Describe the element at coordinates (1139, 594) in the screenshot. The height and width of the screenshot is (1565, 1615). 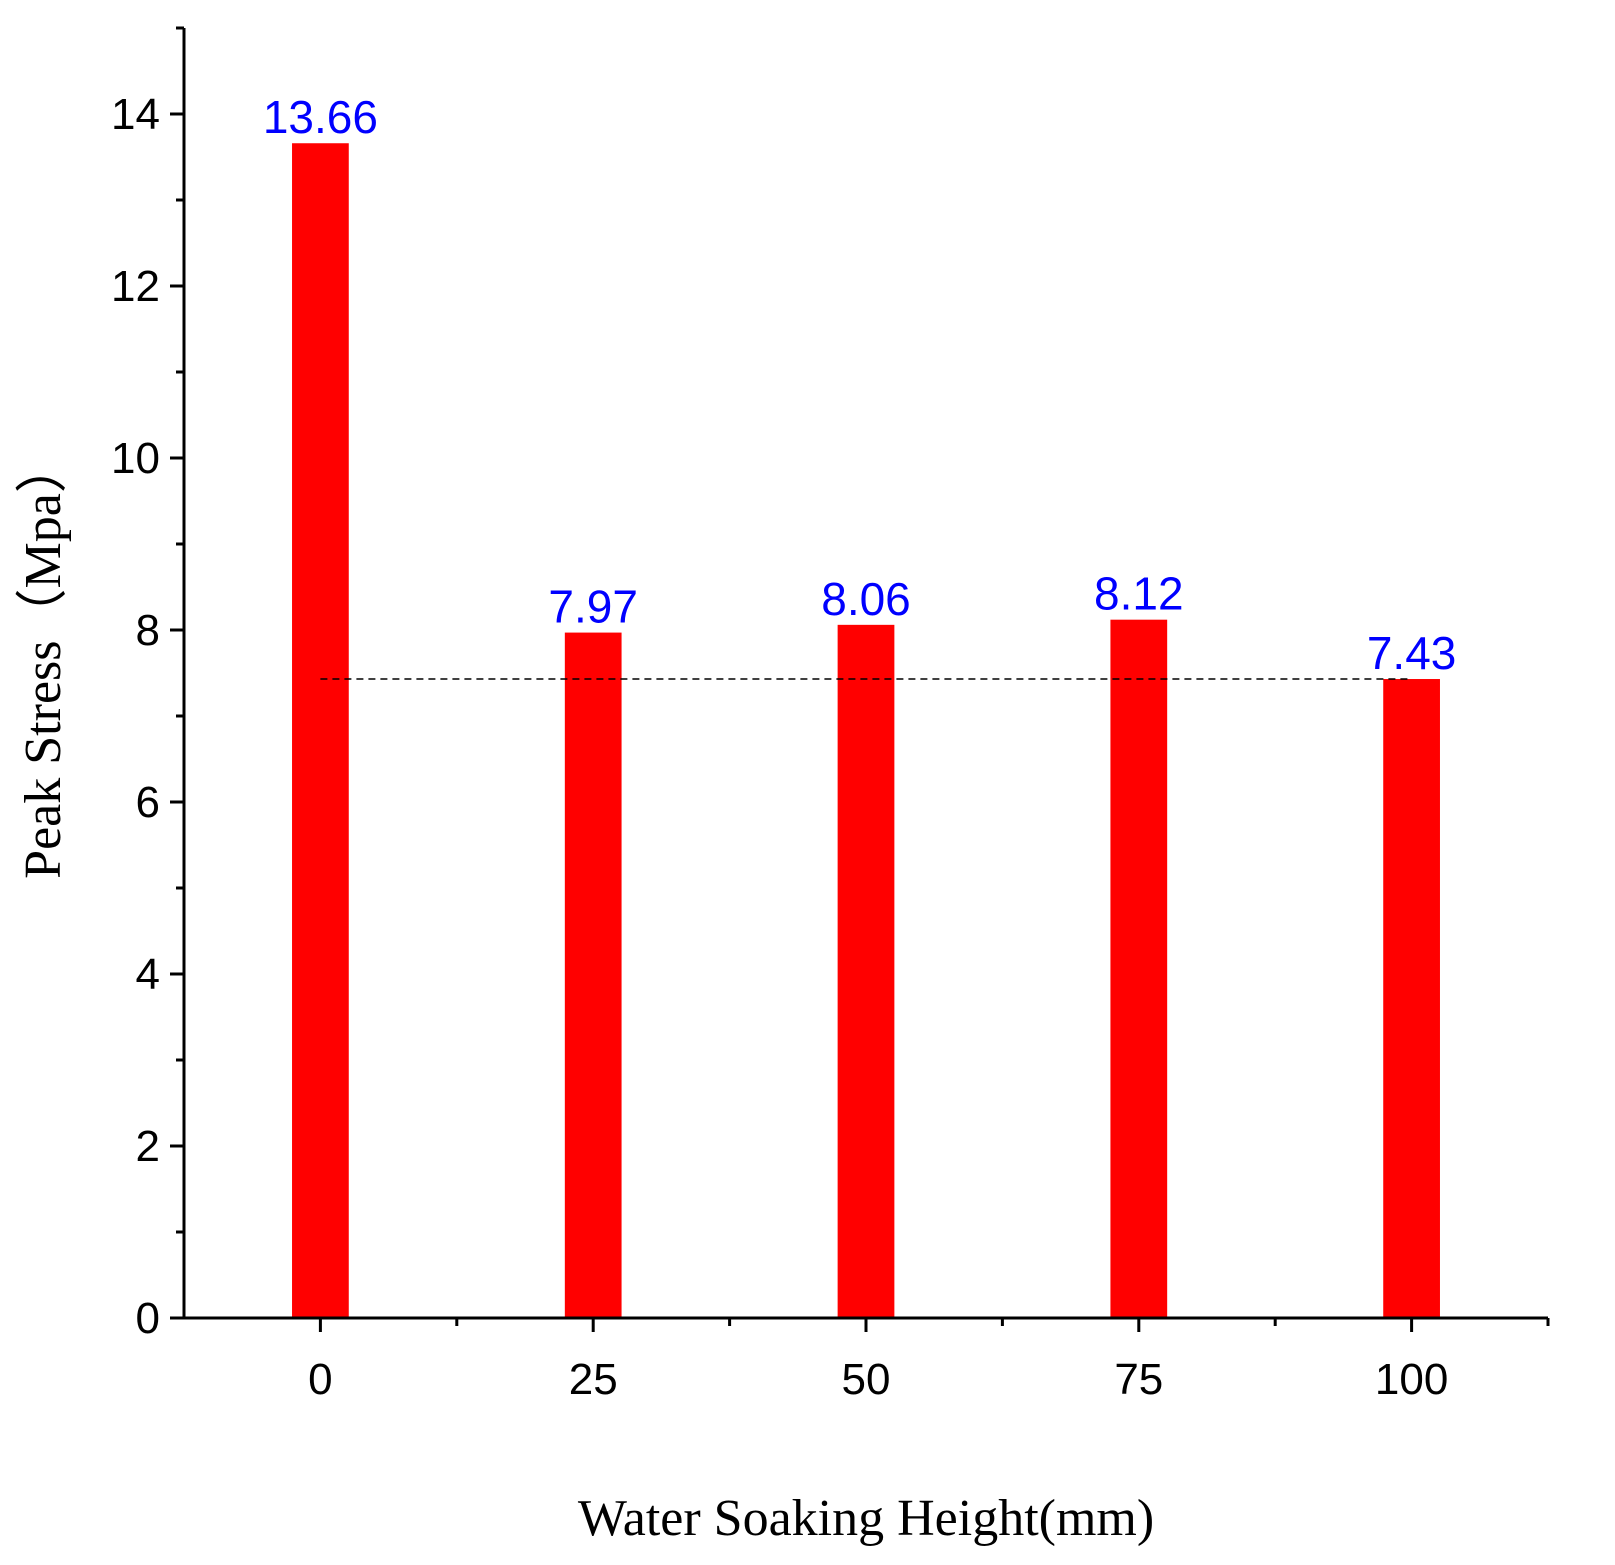
I see `data-label-75: 8.12` at that location.